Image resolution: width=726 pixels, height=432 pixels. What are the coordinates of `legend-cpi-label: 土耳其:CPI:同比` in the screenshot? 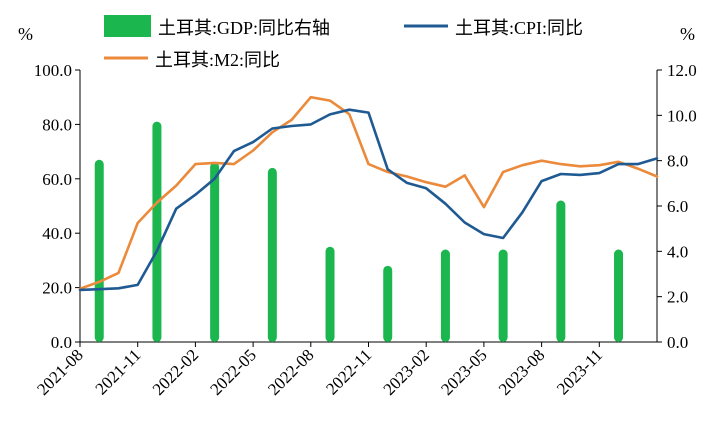 It's located at (519, 28).